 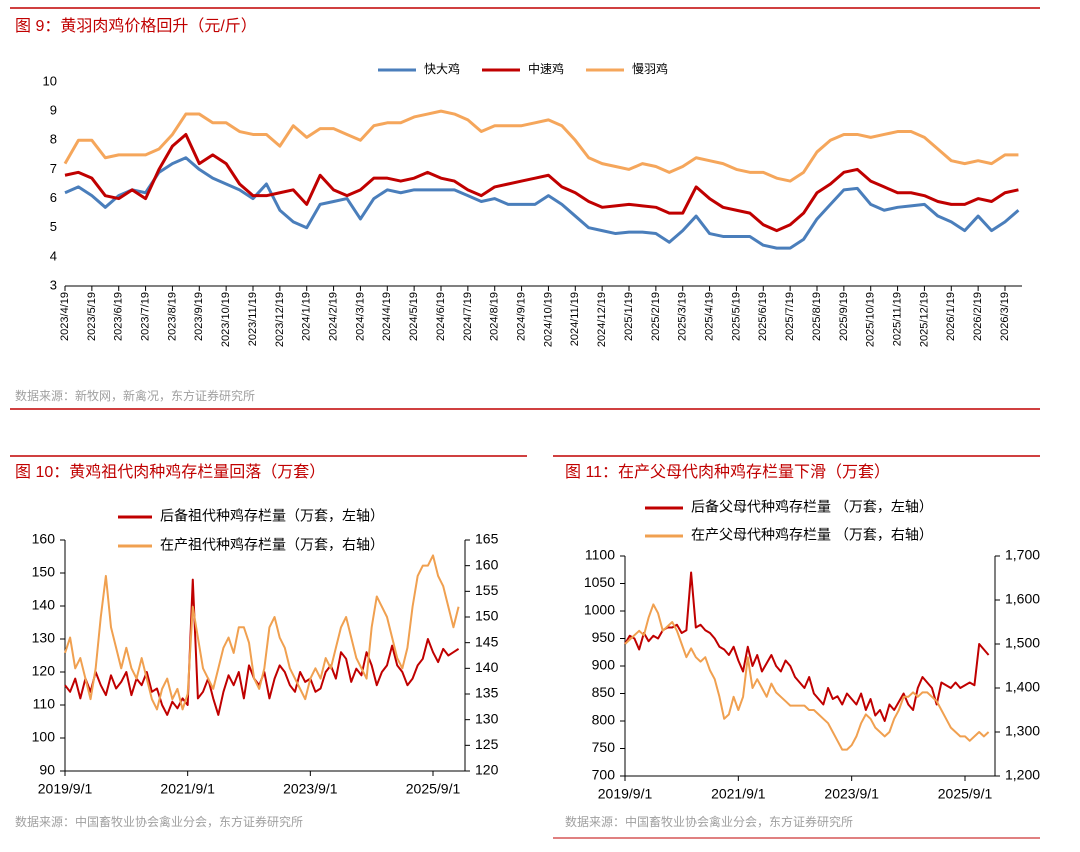 What do you see at coordinates (44, 572) in the screenshot?
I see `y-tick-label: 150` at bounding box center [44, 572].